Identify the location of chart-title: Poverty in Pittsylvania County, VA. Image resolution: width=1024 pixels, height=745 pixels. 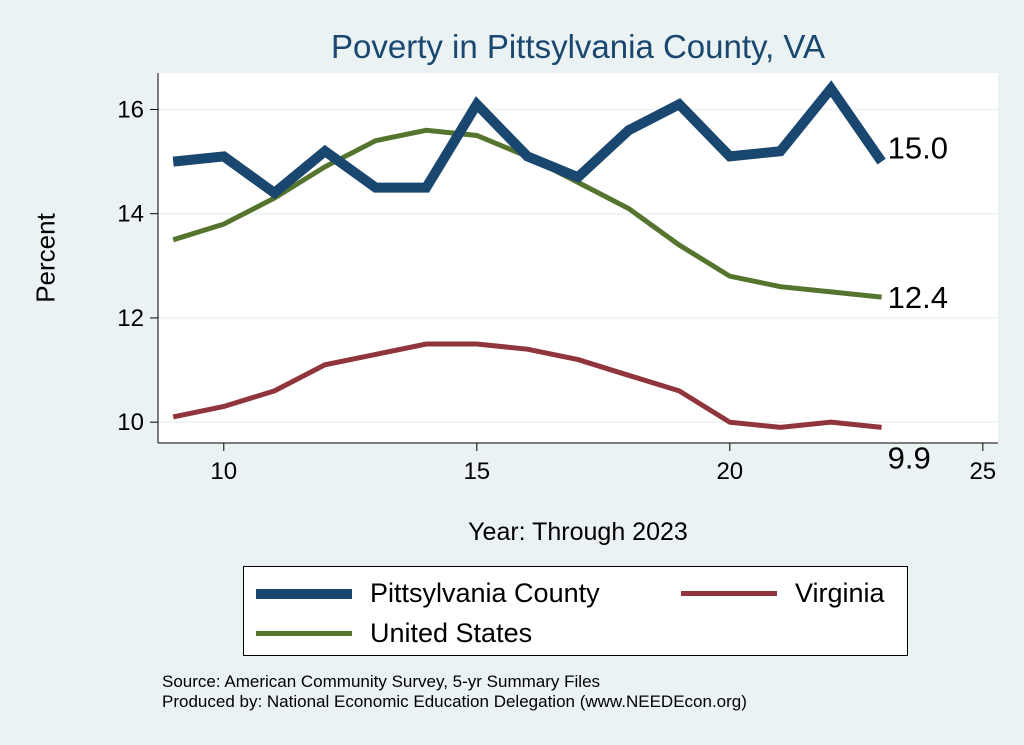
(578, 46).